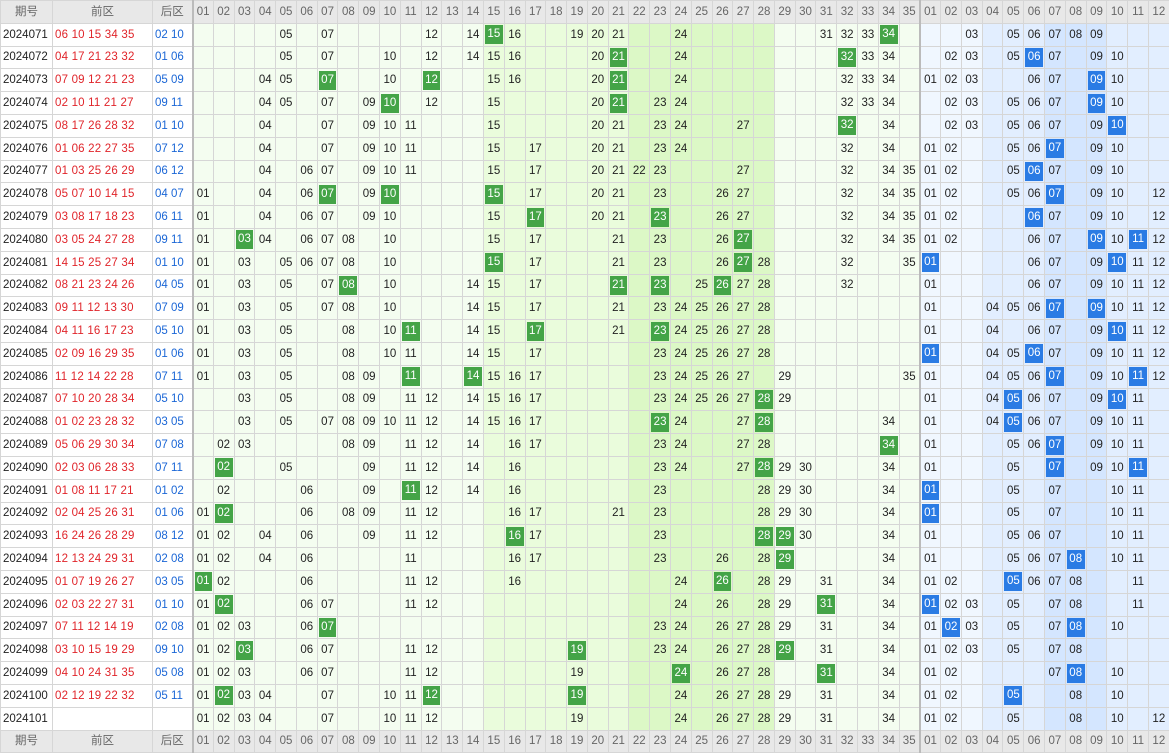  Describe the element at coordinates (306, 741) in the screenshot. I see `header-front-number: 06` at that location.